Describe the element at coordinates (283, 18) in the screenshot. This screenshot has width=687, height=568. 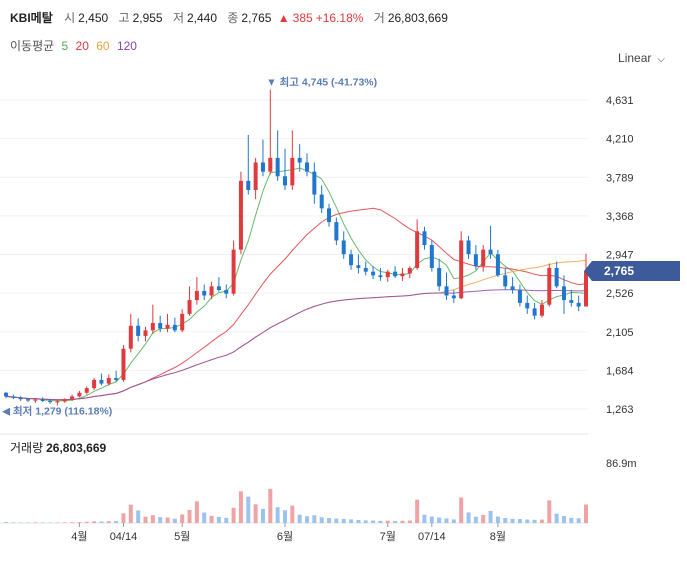
I see `change-up-icon: ▲` at that location.